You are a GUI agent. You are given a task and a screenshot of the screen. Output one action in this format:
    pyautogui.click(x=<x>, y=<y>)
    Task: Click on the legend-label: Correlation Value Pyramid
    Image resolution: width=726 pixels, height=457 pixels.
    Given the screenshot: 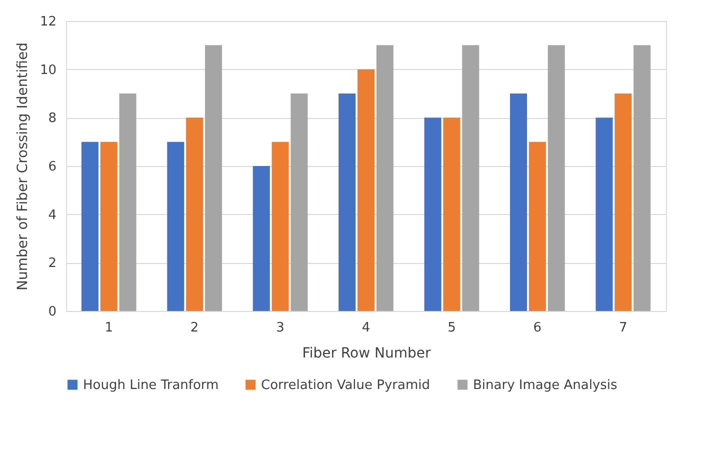 What is the action you would take?
    pyautogui.click(x=345, y=385)
    